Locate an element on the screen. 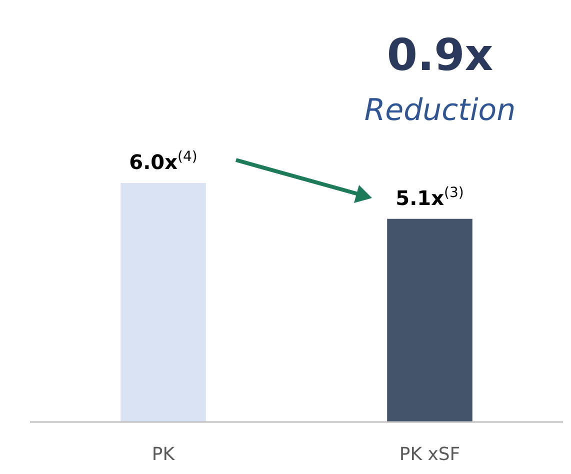 Image resolution: width=571 pixels, height=474 pixels. x-tick-label: PK xSF is located at coordinates (429, 454).